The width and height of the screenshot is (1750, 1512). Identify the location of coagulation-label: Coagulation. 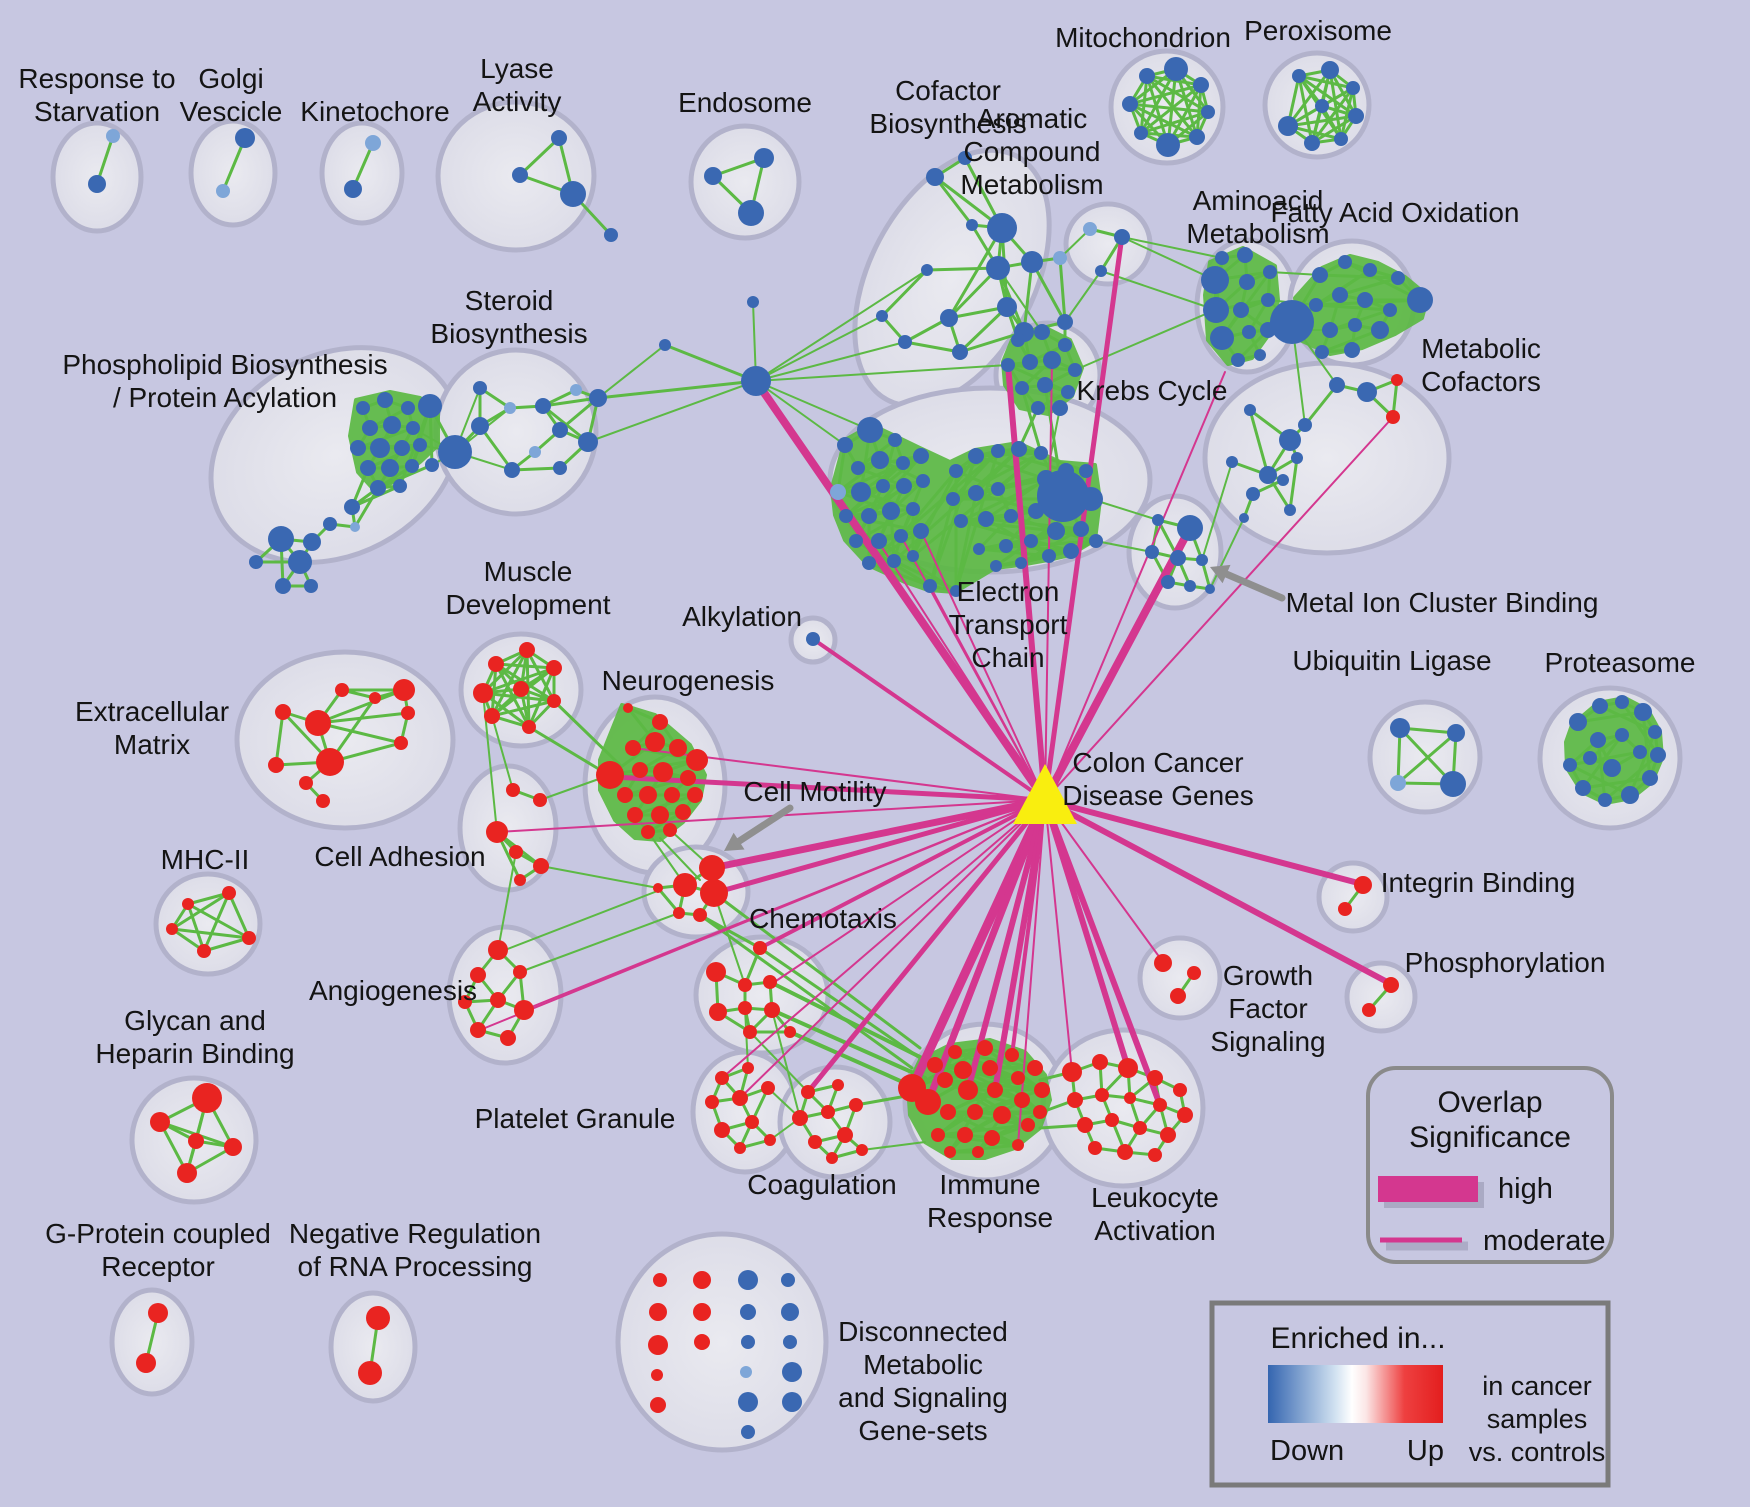
(821, 1184).